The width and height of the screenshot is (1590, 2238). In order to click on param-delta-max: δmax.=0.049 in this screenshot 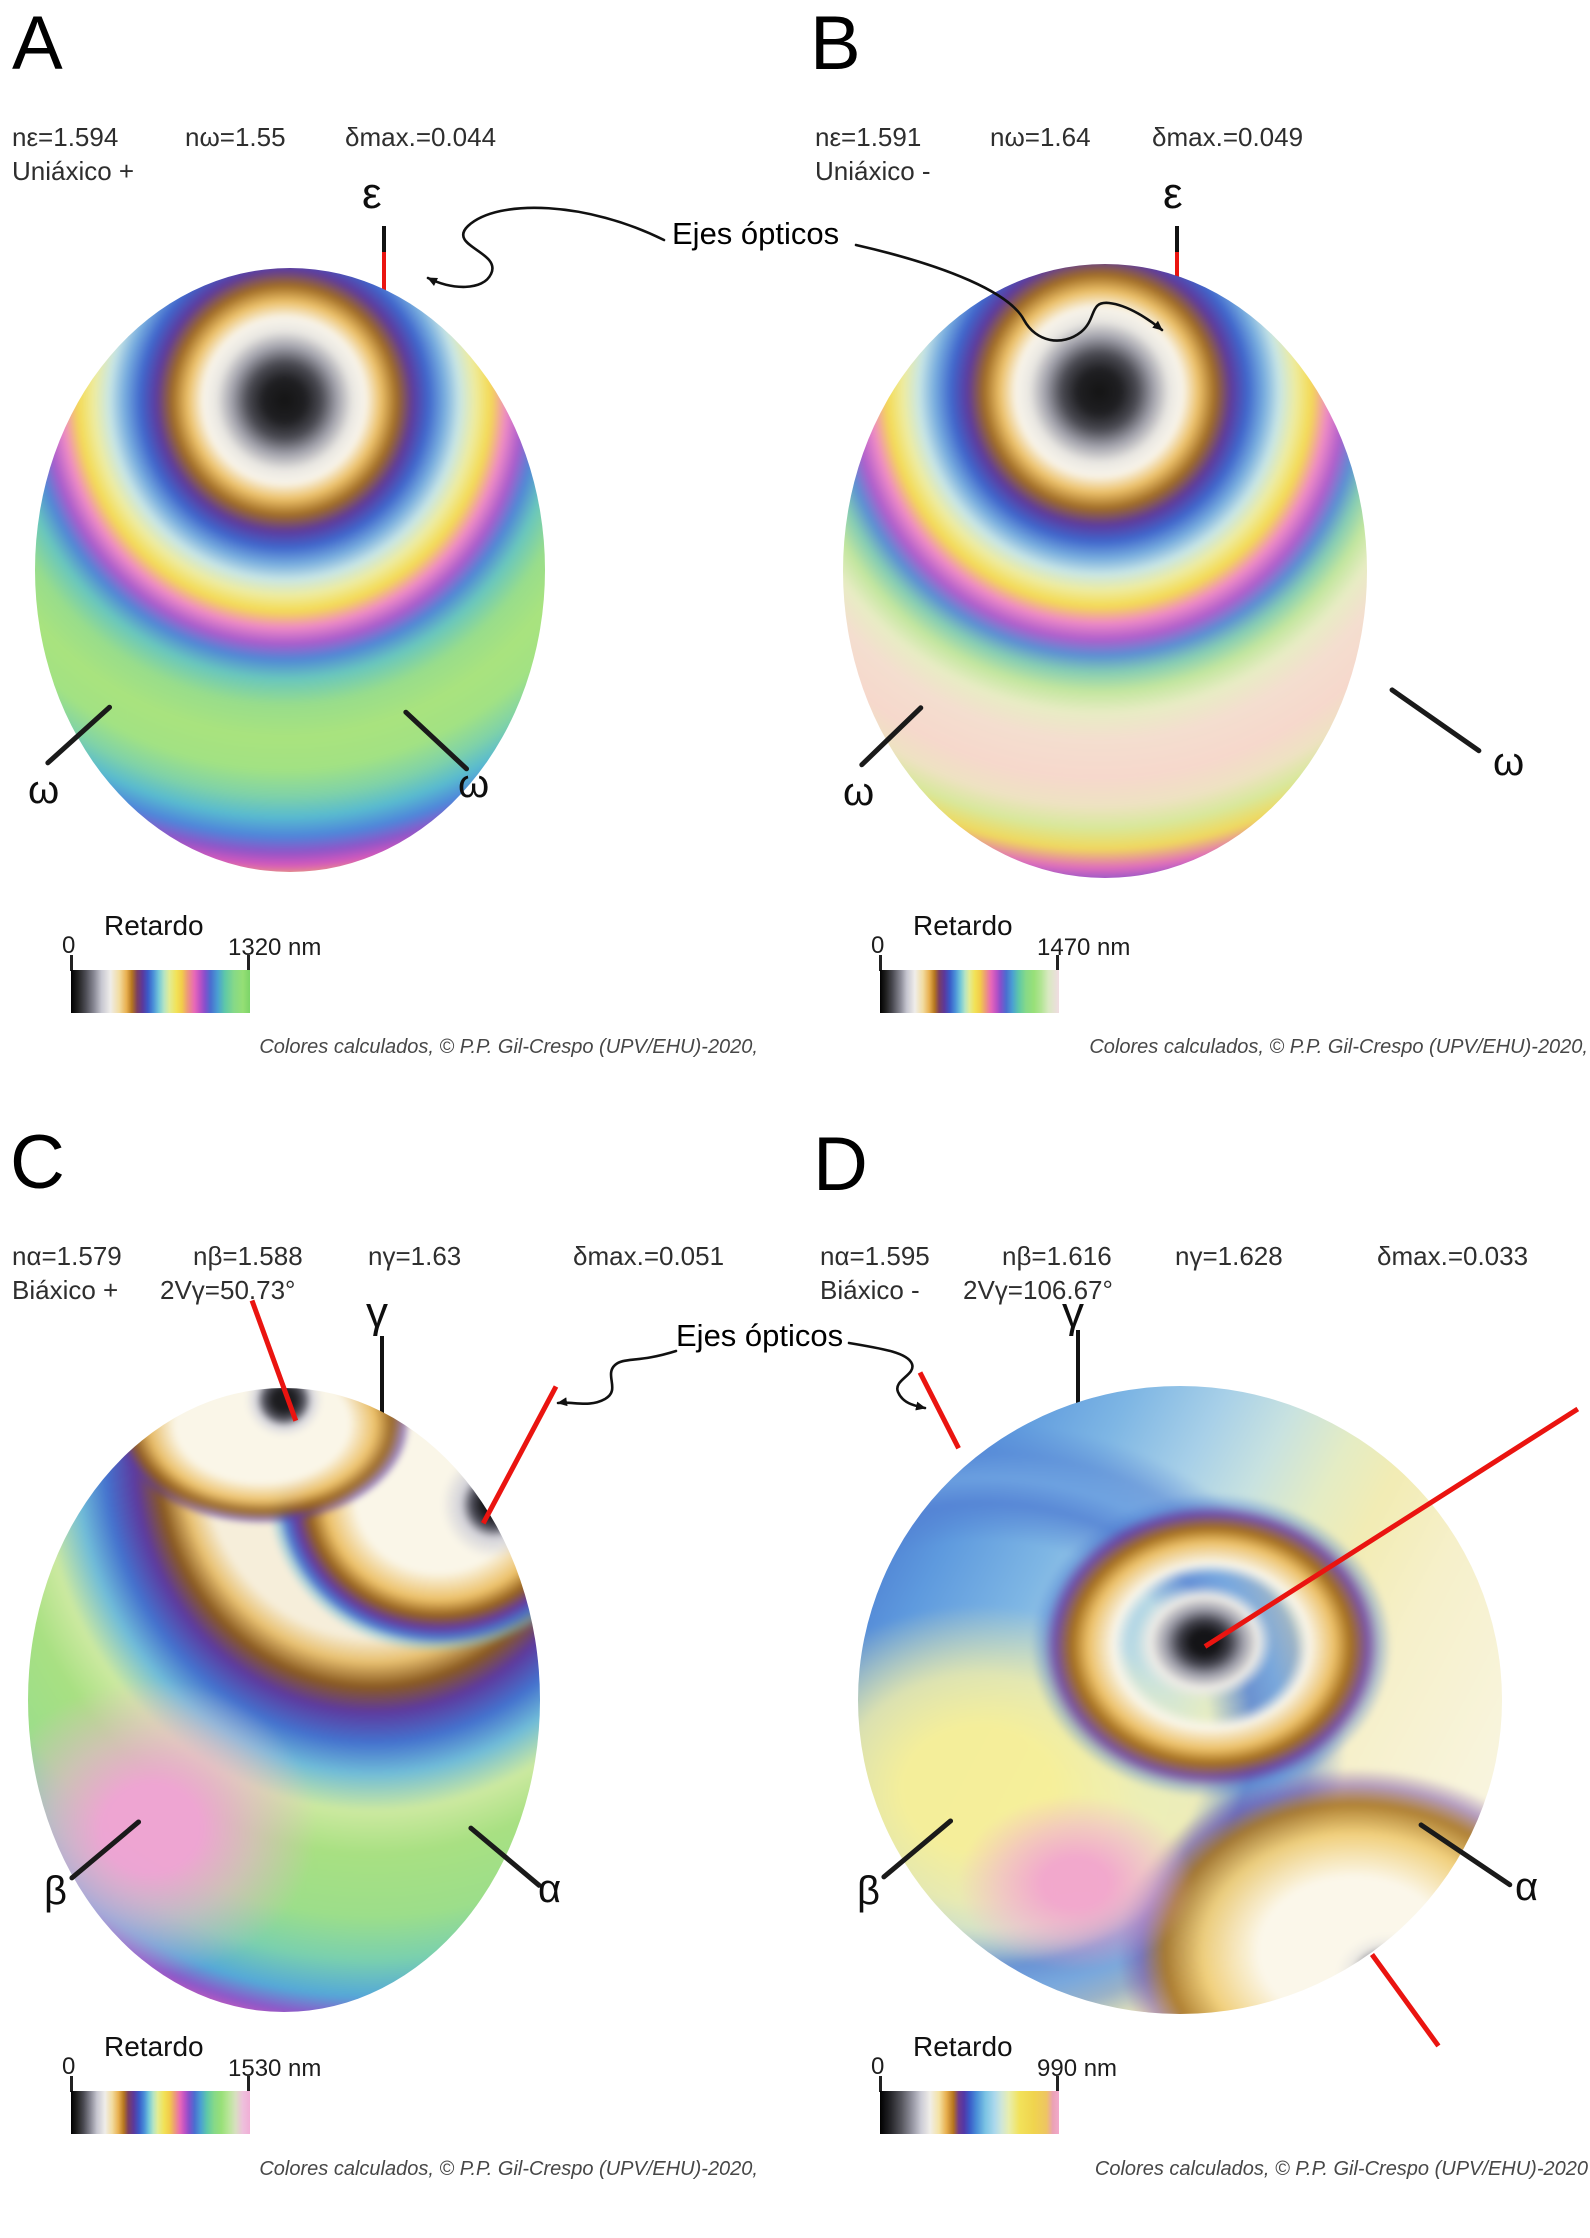, I will do `click(1228, 137)`.